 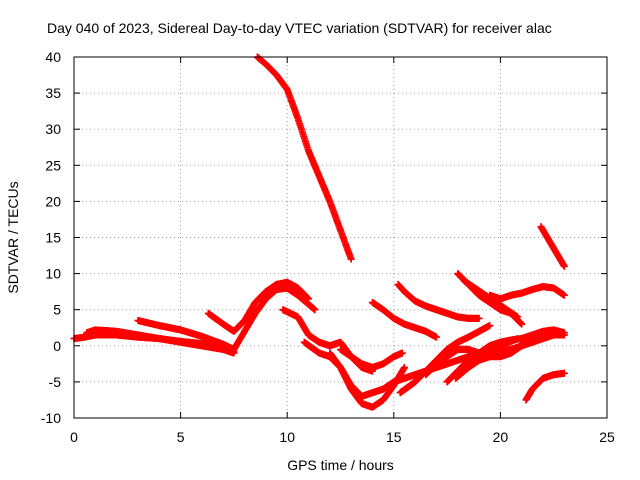 I want to click on y-tick-label: 10, so click(x=53, y=274).